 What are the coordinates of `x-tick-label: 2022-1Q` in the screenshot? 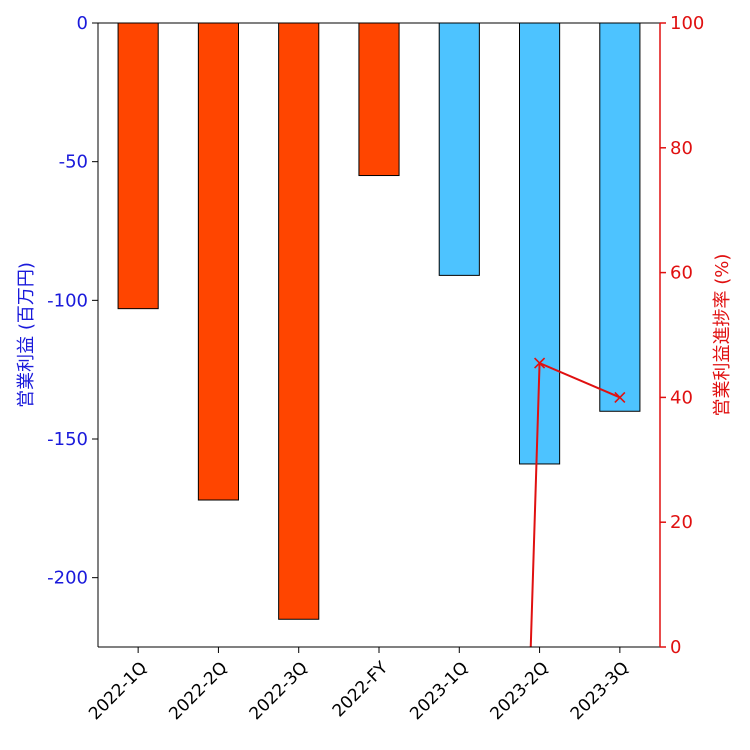 It's located at (118, 691).